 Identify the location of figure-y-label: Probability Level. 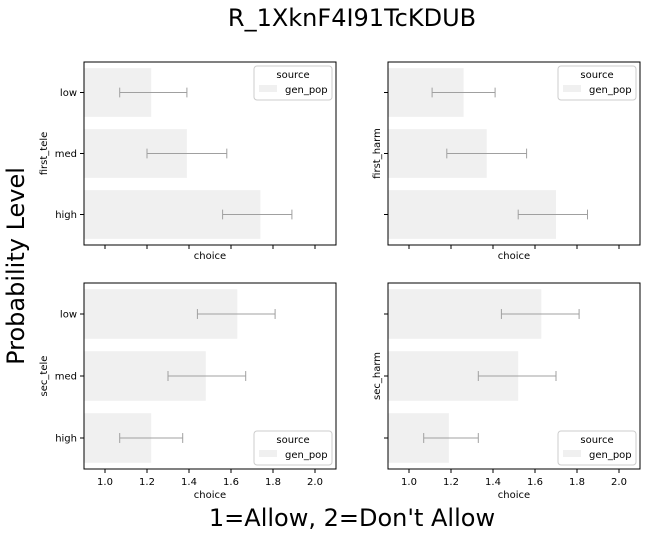
(16, 266).